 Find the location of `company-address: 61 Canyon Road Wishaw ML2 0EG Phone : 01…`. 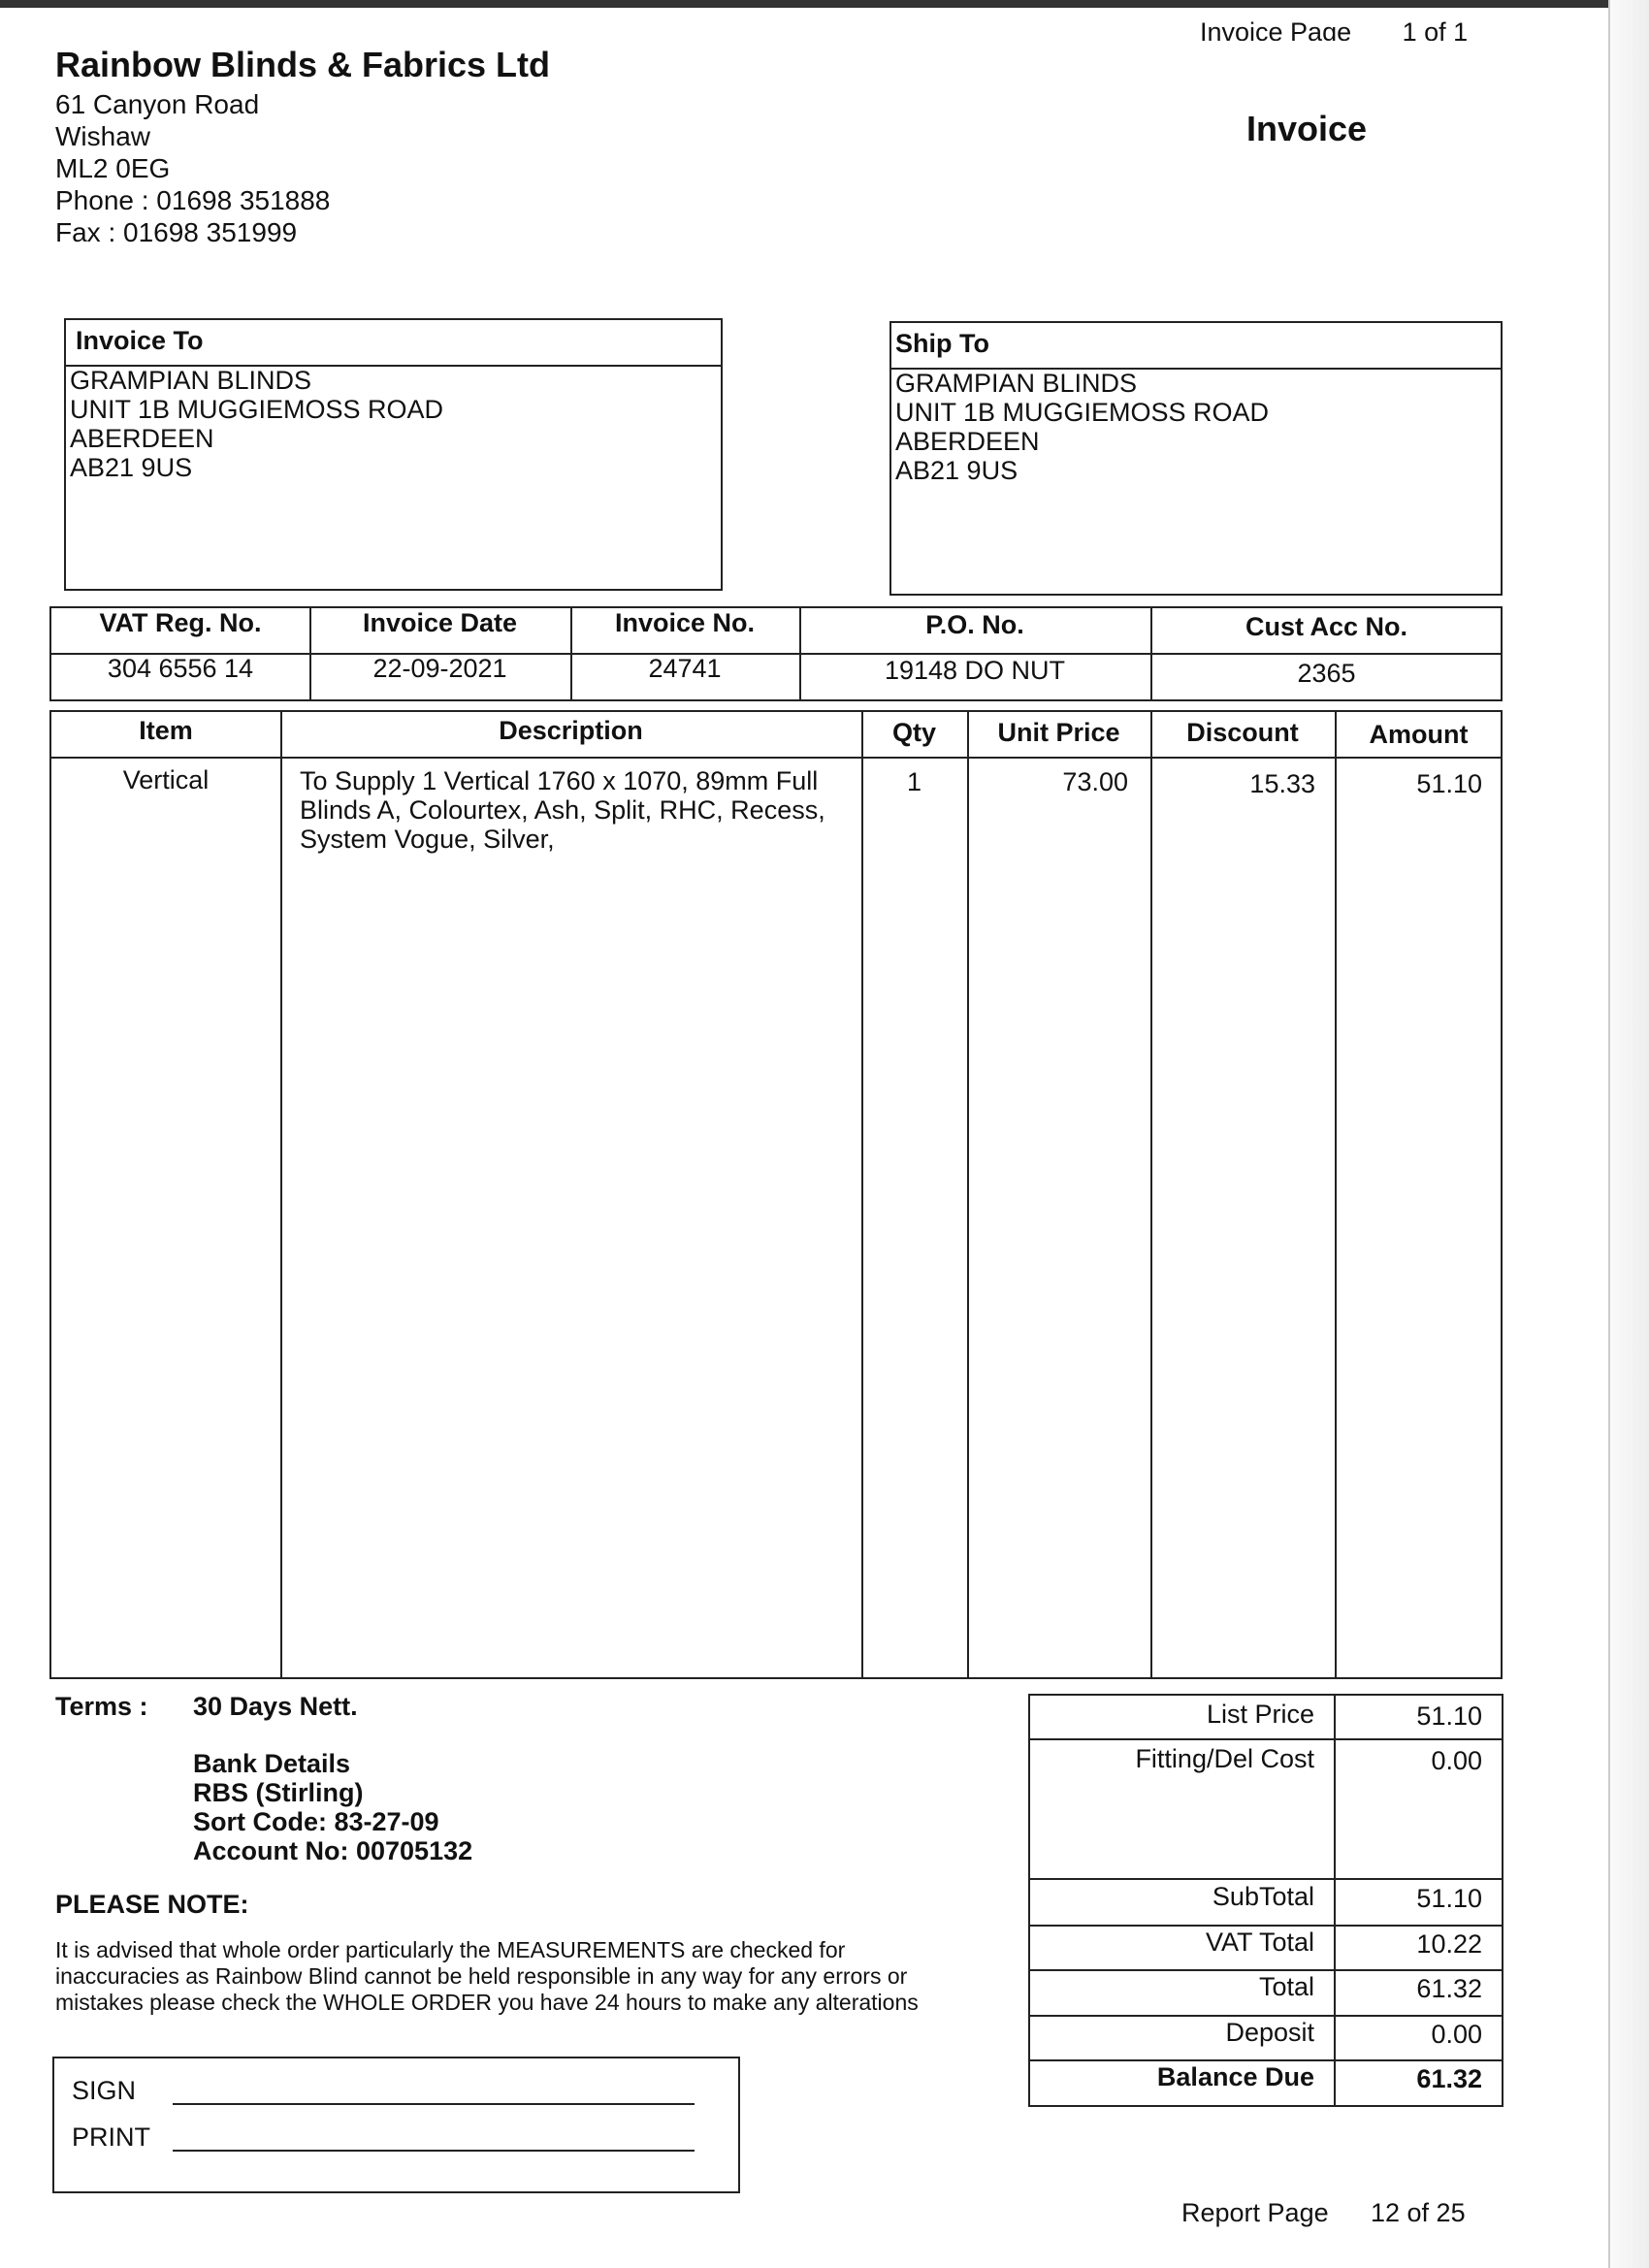

company-address: 61 Canyon Road Wishaw ML2 0EG Phone : 01… is located at coordinates (192, 168).